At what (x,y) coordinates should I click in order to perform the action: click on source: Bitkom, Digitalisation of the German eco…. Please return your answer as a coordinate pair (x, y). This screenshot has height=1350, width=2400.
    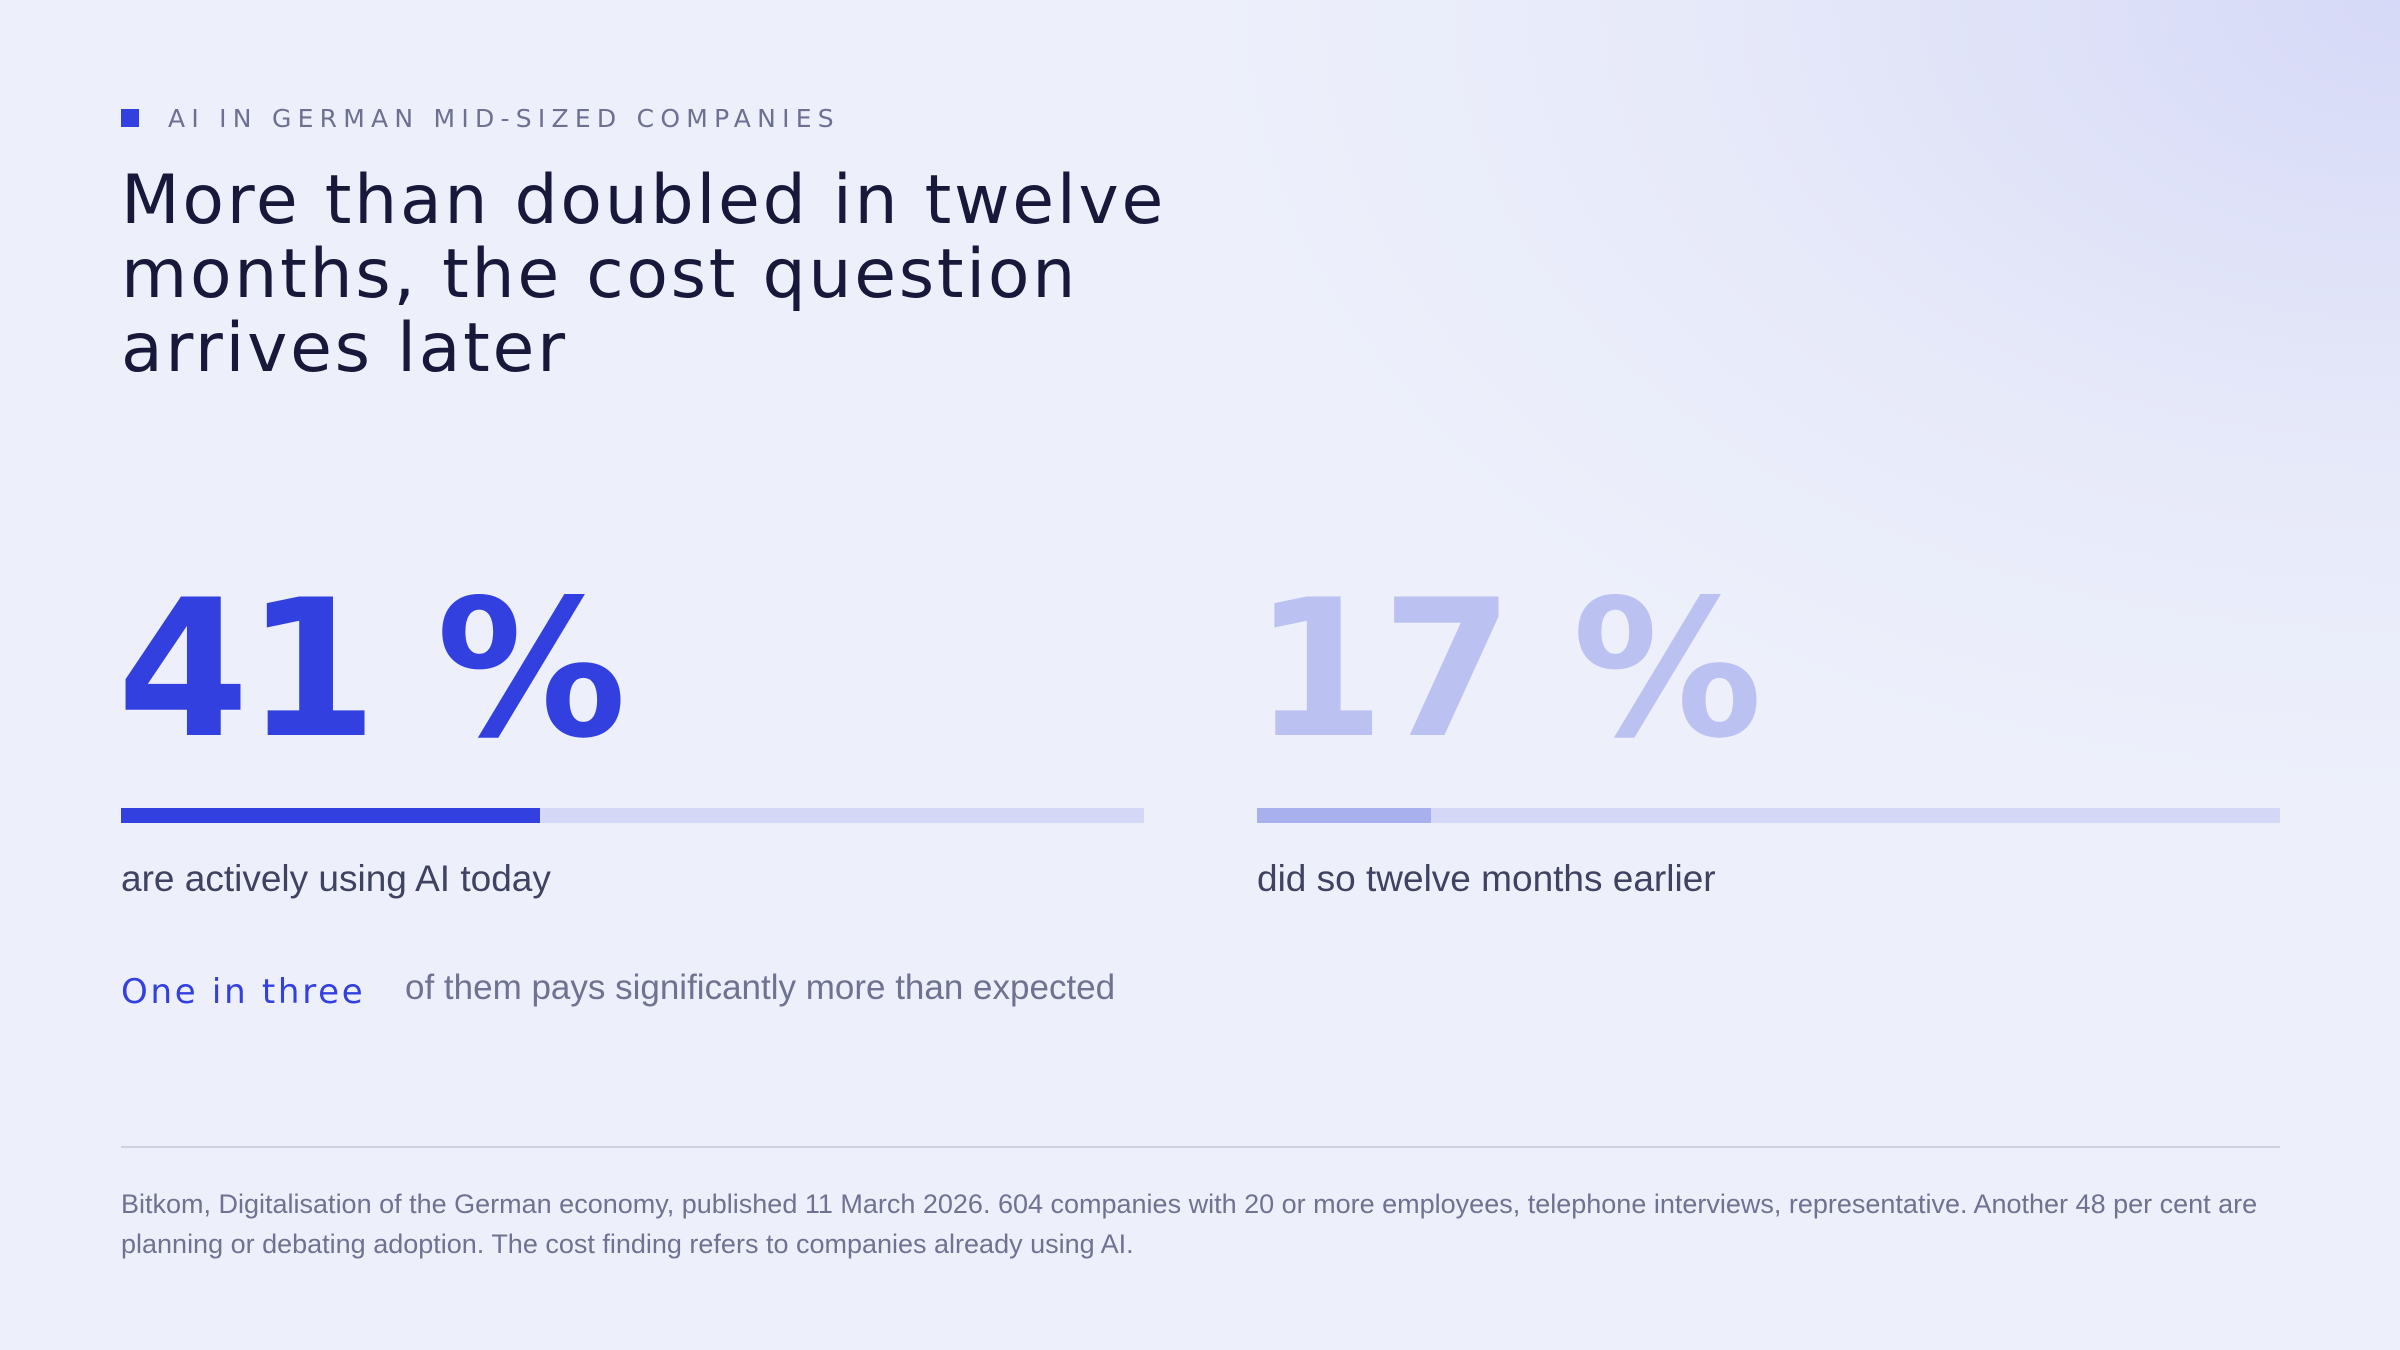
    Looking at the image, I should click on (1189, 1224).